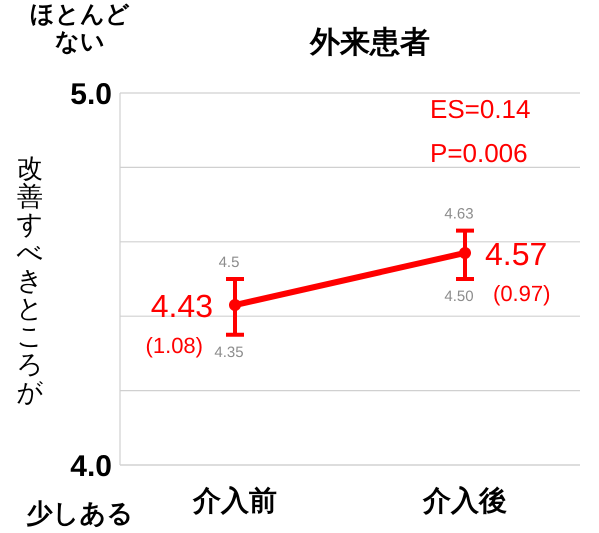 The height and width of the screenshot is (533, 599). I want to click on data-label: 4.43, so click(181, 306).